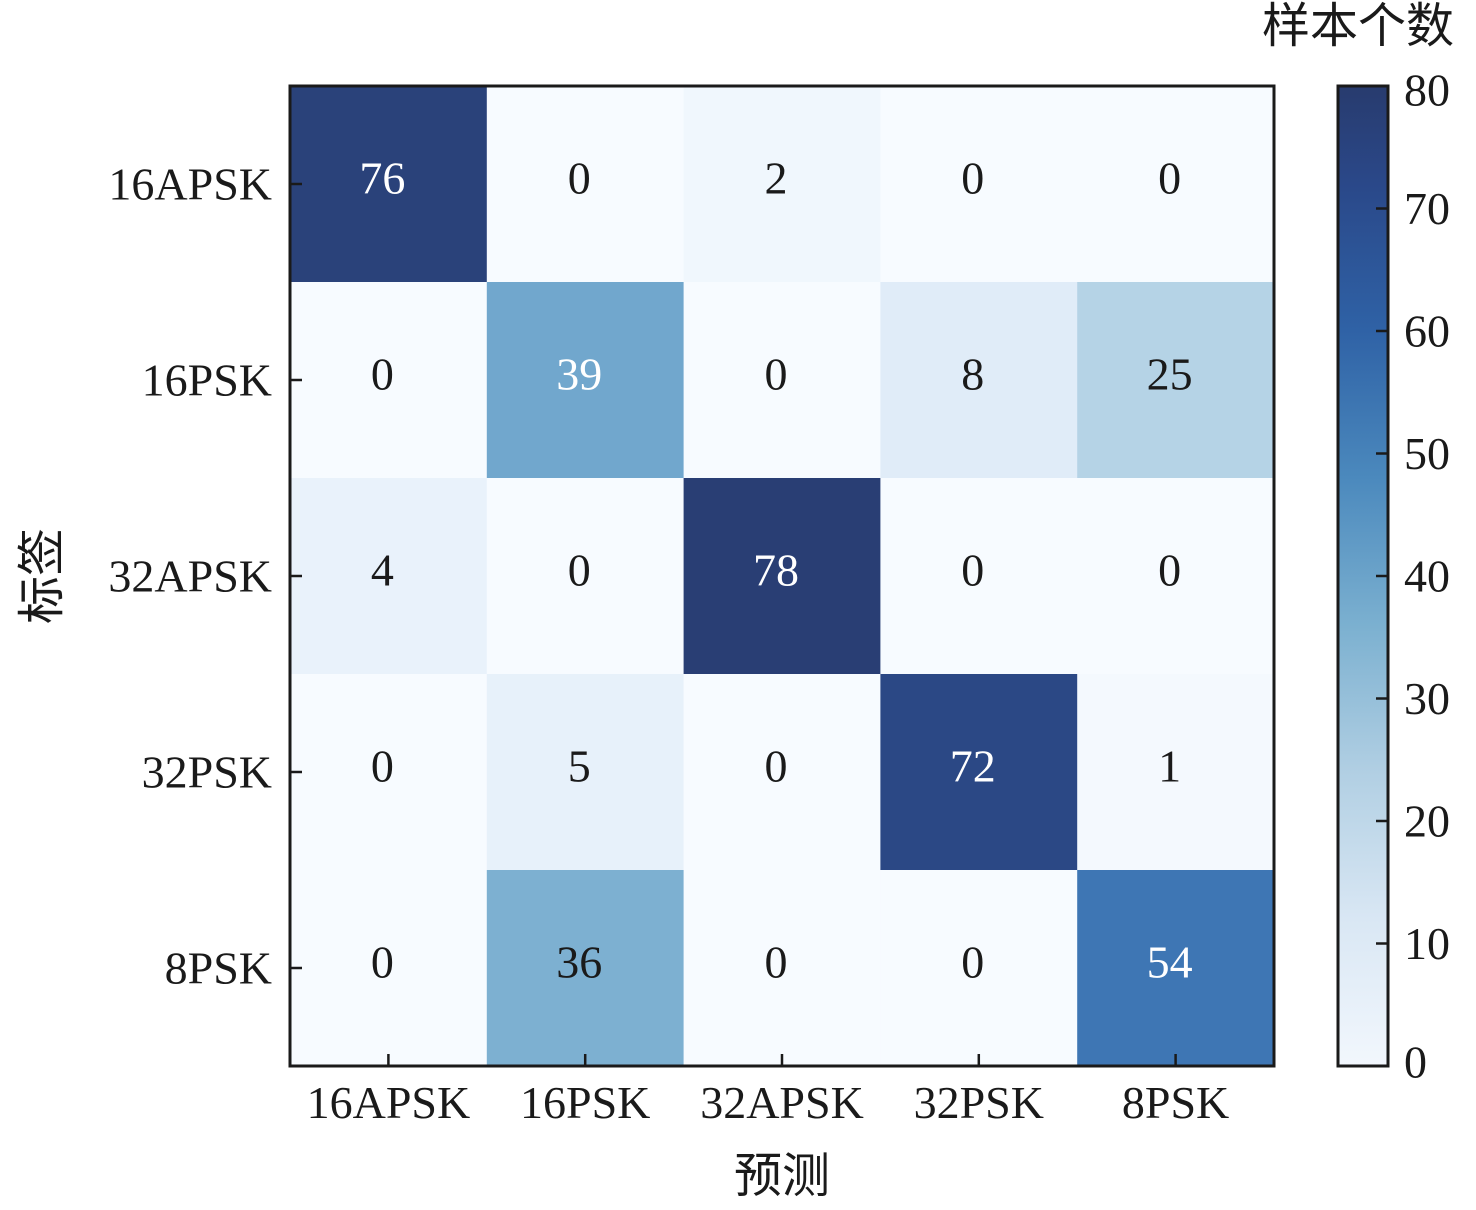 Image resolution: width=1476 pixels, height=1210 pixels. Describe the element at coordinates (1170, 962) in the screenshot. I see `cell-value-label: 54` at that location.